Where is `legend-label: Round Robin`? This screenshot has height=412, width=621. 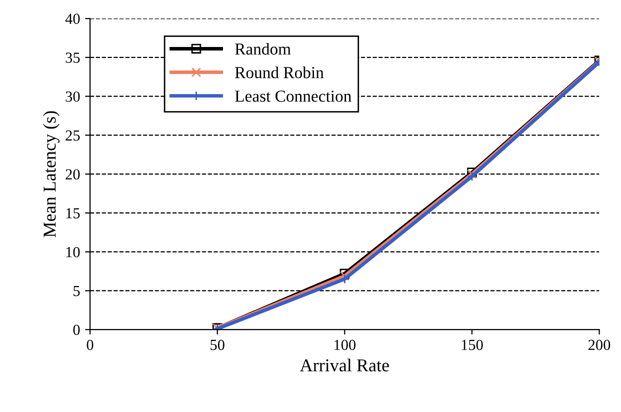 legend-label: Round Robin is located at coordinates (279, 72).